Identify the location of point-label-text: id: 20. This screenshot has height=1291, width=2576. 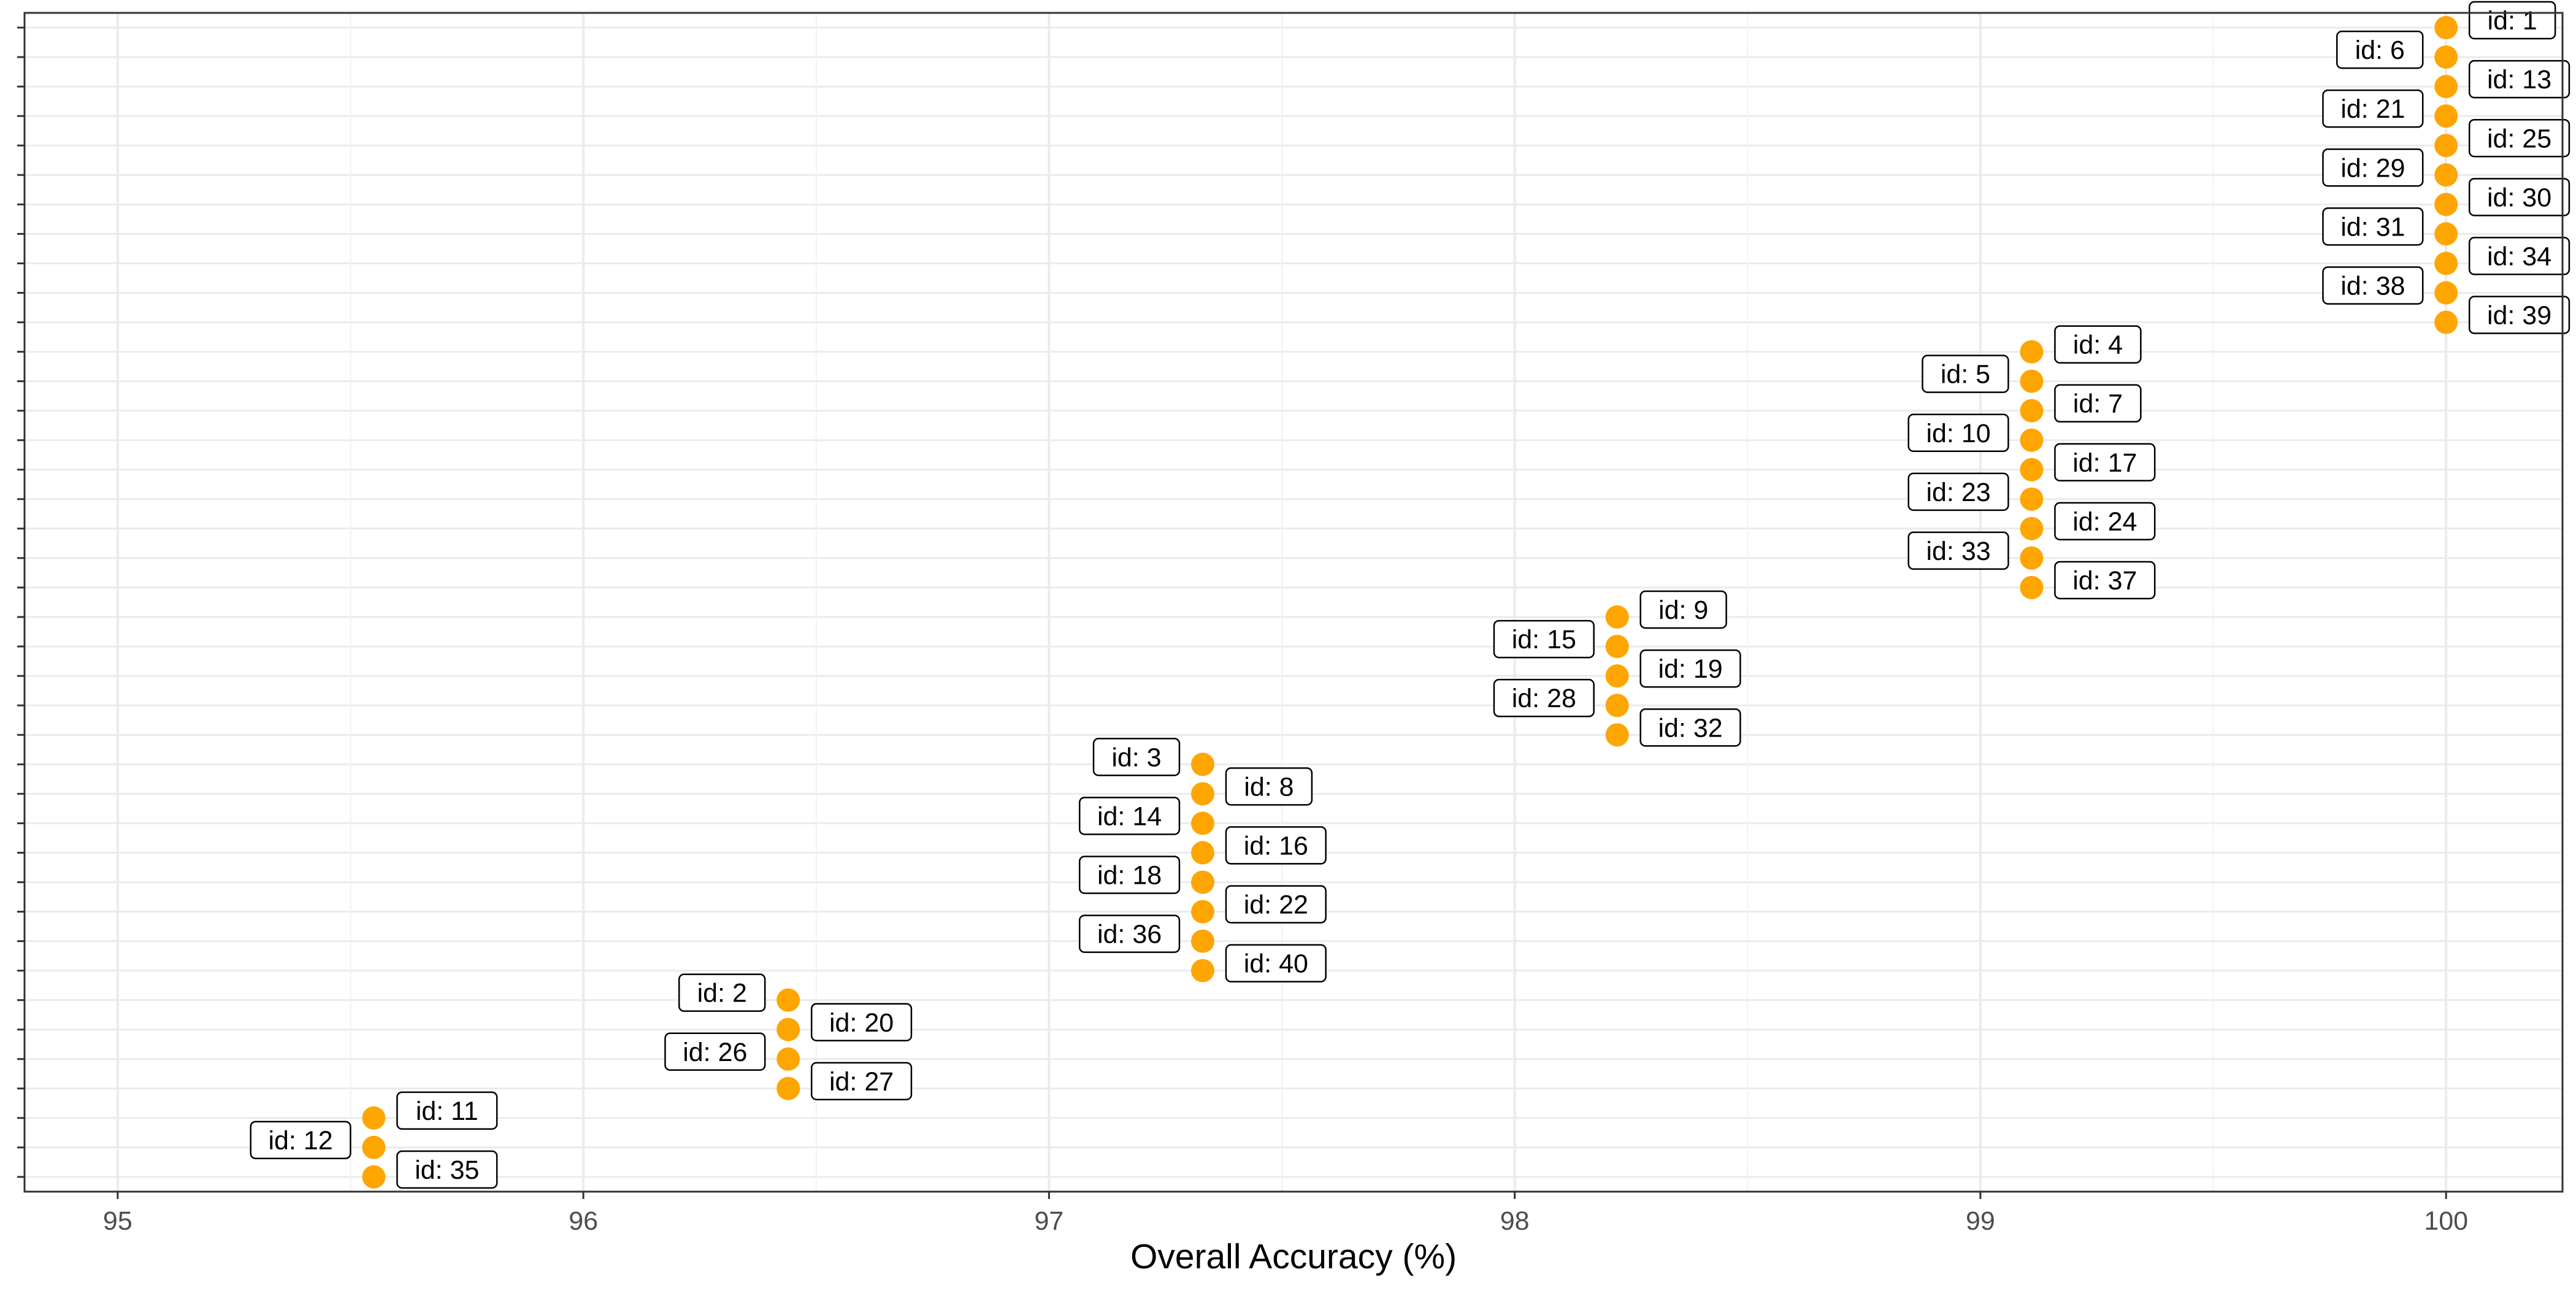
(861, 1023).